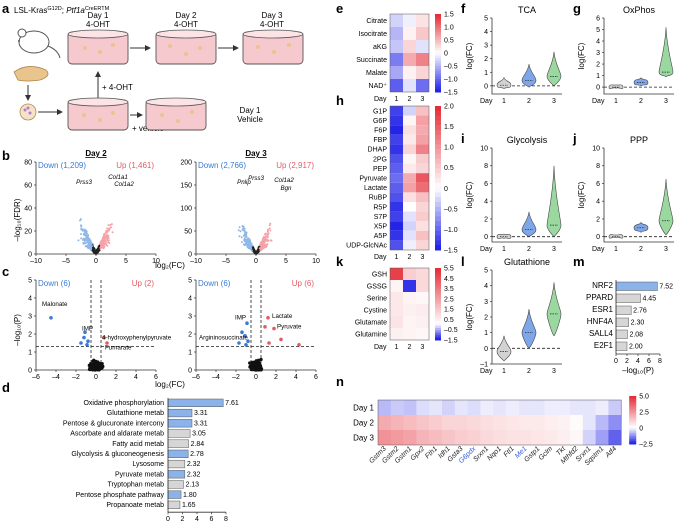 Image resolution: width=685 pixels, height=521 pixels. I want to click on heatmap-n-gene-label: Gpx2, so click(417, 453).